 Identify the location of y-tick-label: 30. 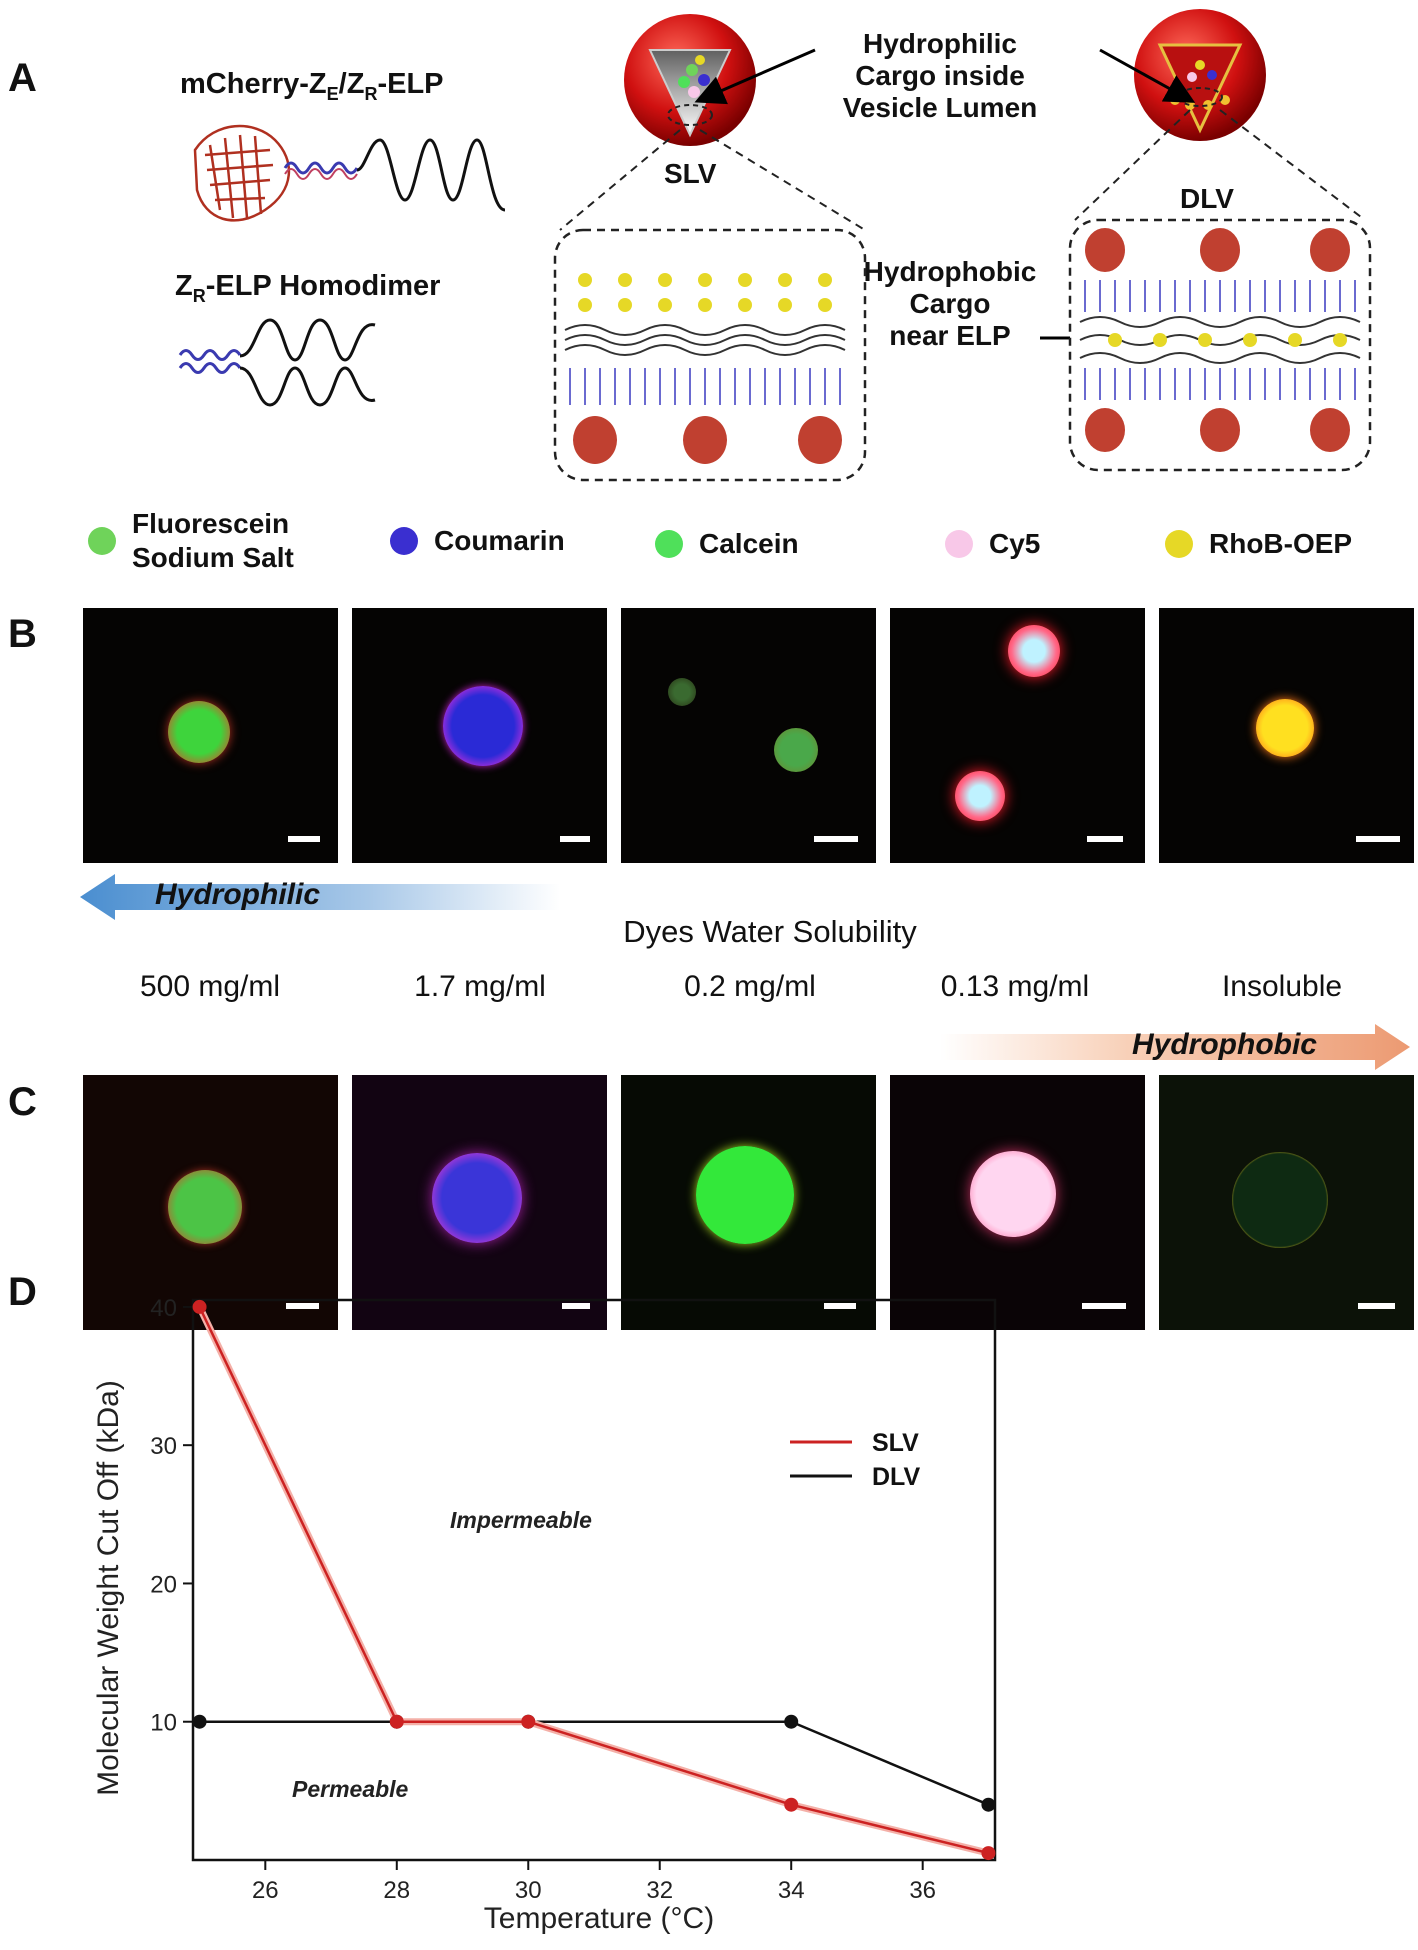
(163, 1446).